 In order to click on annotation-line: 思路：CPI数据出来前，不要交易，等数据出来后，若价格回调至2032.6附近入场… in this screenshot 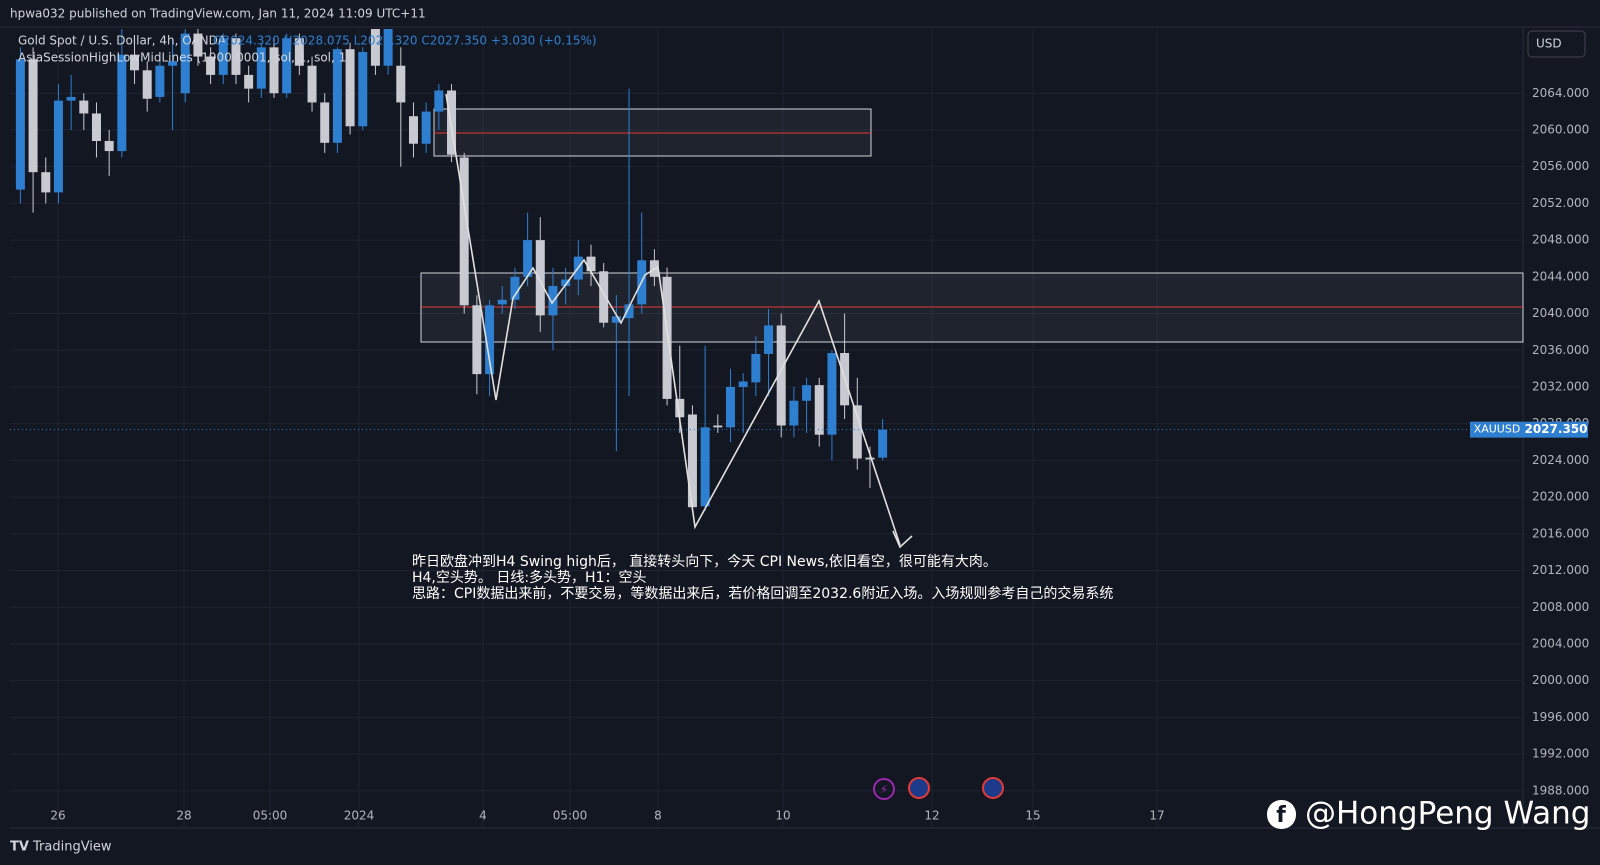, I will do `click(762, 593)`.